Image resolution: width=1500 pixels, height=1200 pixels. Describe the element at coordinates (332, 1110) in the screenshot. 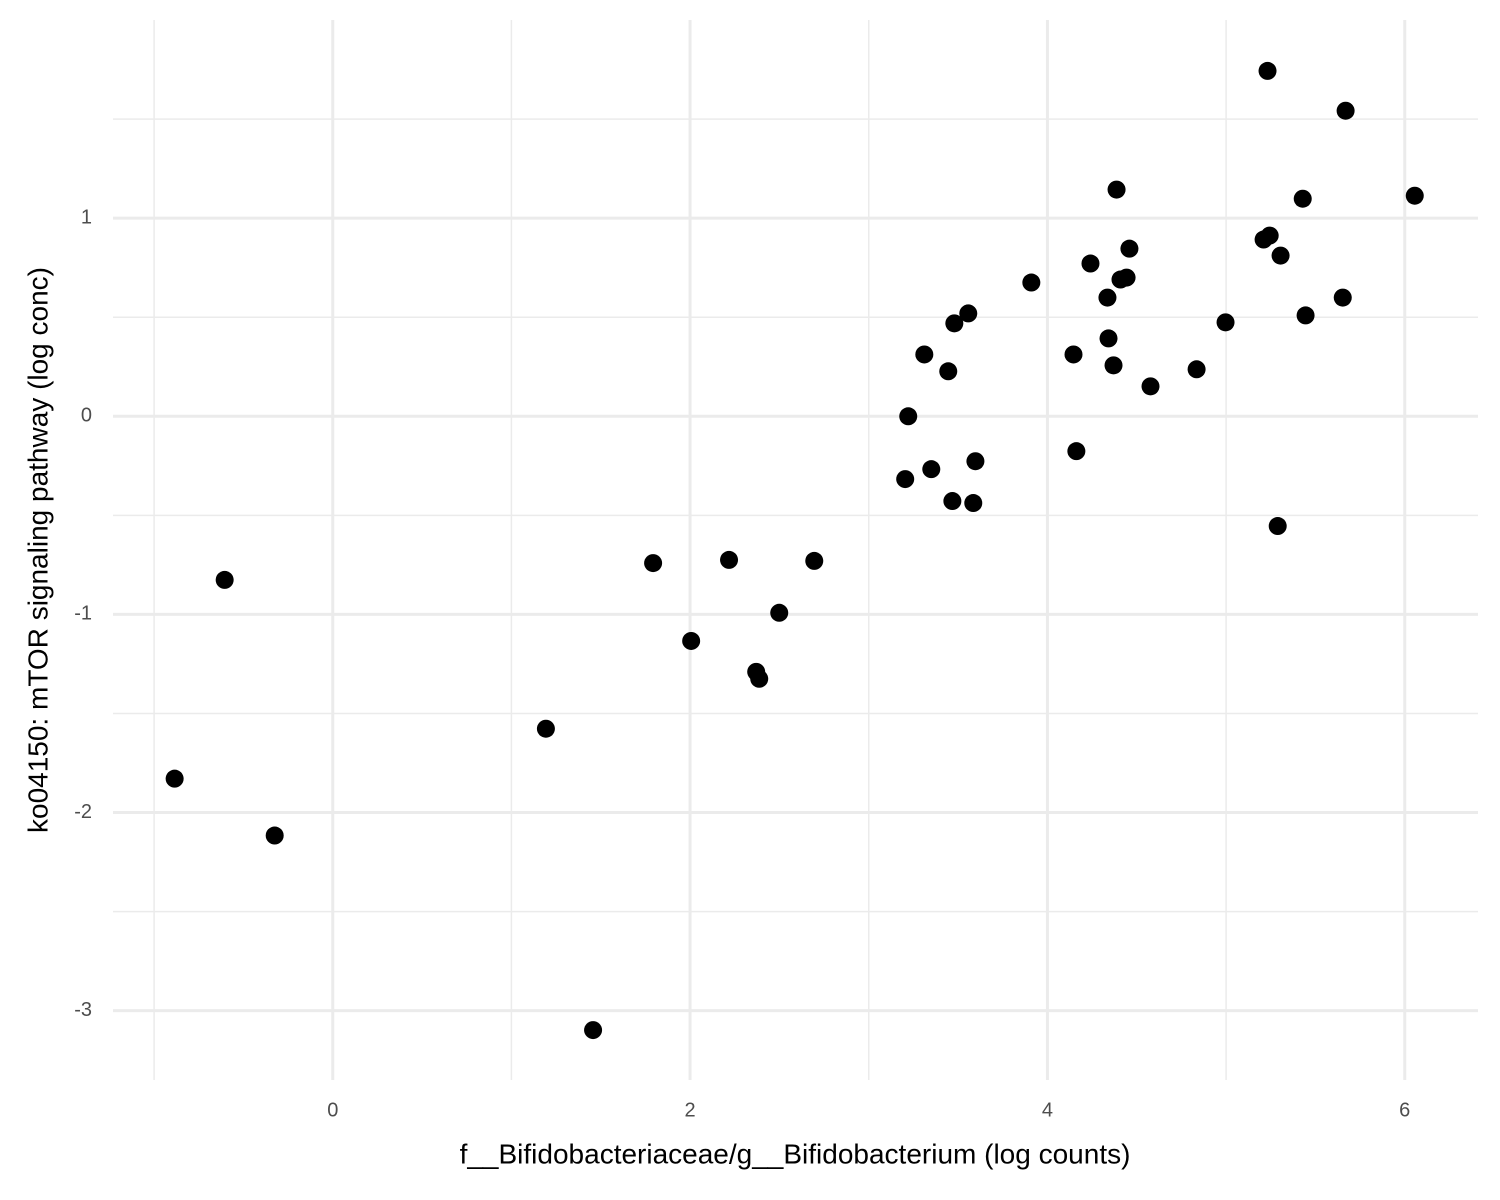

I see `x-tick-label: 0` at that location.